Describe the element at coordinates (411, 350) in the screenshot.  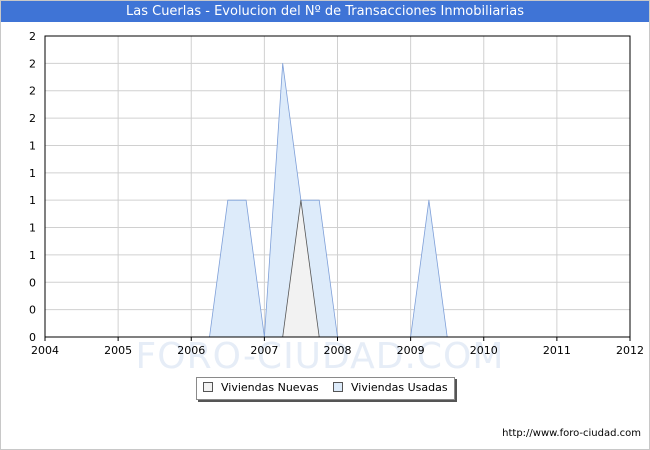
I see `x-tick-label: 2009` at that location.